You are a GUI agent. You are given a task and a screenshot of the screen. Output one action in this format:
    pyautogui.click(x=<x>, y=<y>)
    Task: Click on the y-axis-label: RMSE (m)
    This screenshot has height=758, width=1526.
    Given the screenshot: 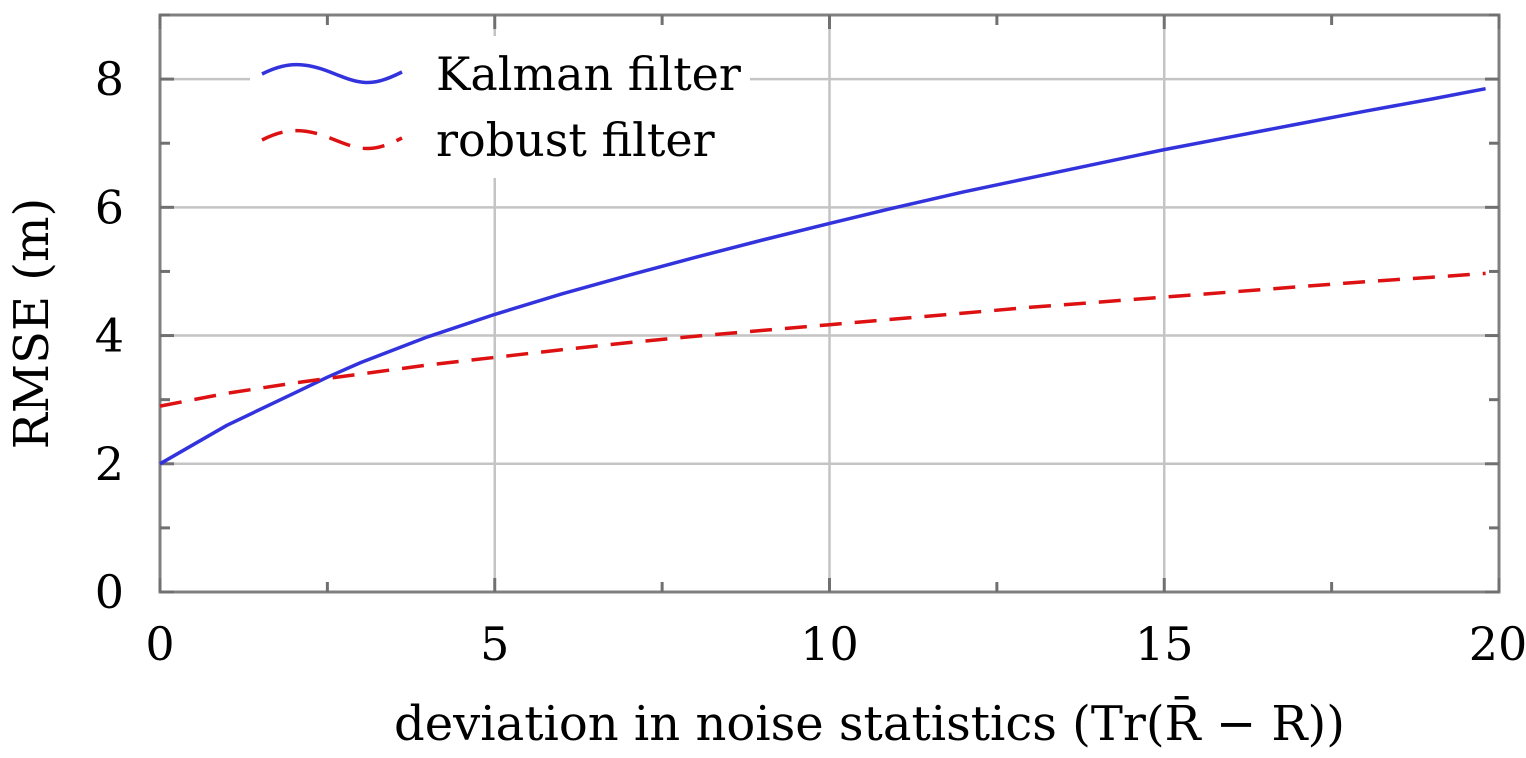 What is the action you would take?
    pyautogui.click(x=32, y=323)
    